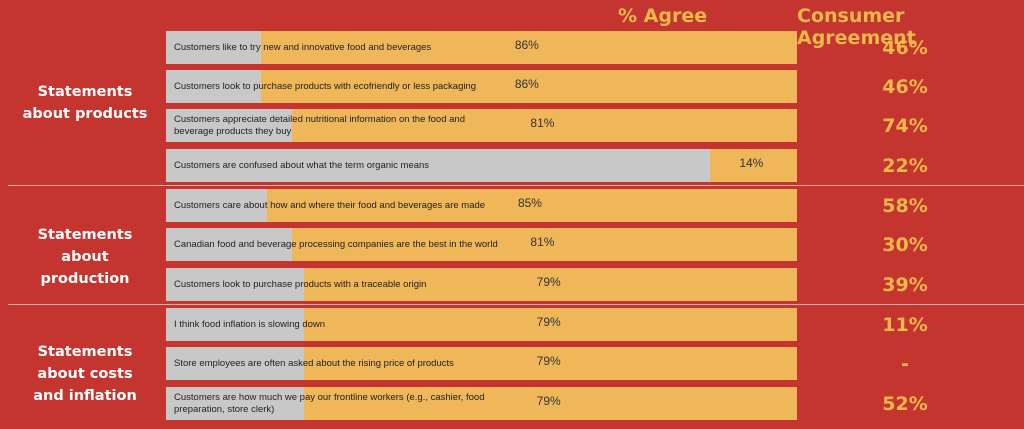 The width and height of the screenshot is (1024, 429). What do you see at coordinates (905, 245) in the screenshot?
I see `consumer-agreement-value: 30%` at bounding box center [905, 245].